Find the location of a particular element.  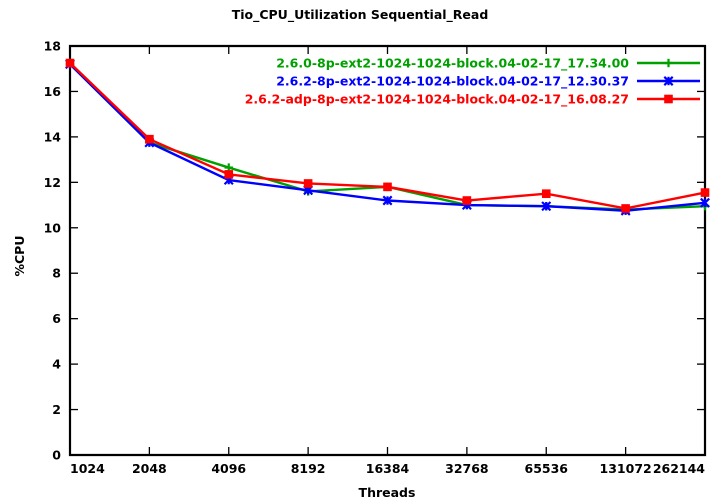

y-tick-label: 0 is located at coordinates (56, 455).